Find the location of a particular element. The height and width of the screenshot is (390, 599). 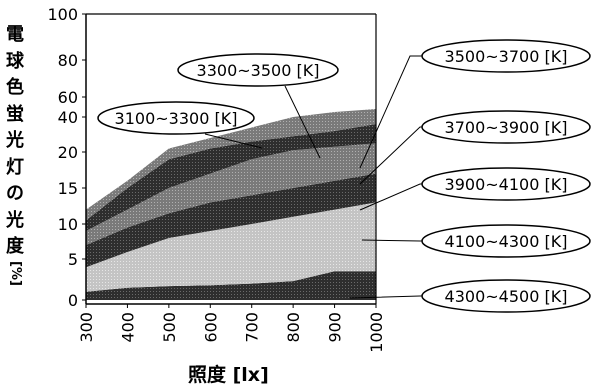

y-tick-label: 60 is located at coordinates (68, 97).